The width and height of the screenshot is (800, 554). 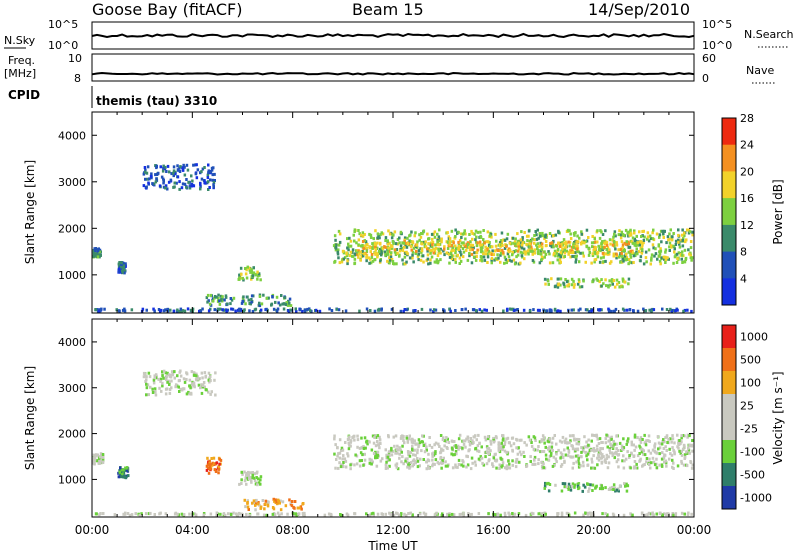 I want to click on velocity-colorbar-swatch, so click(x=729, y=498).